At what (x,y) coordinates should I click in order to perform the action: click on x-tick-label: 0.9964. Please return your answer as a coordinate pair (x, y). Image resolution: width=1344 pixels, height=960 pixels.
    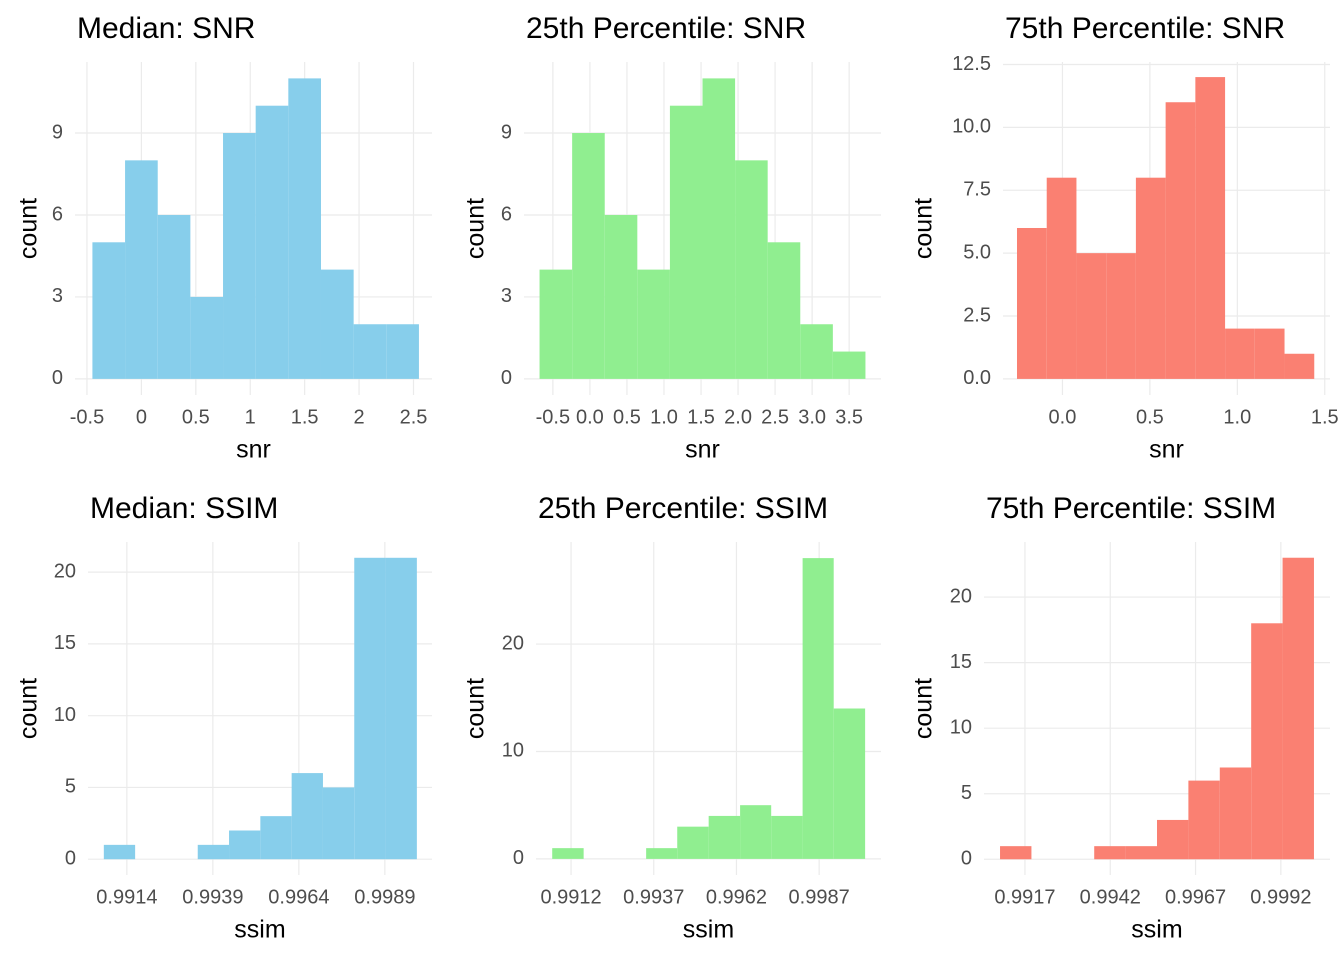
    Looking at the image, I should click on (298, 897).